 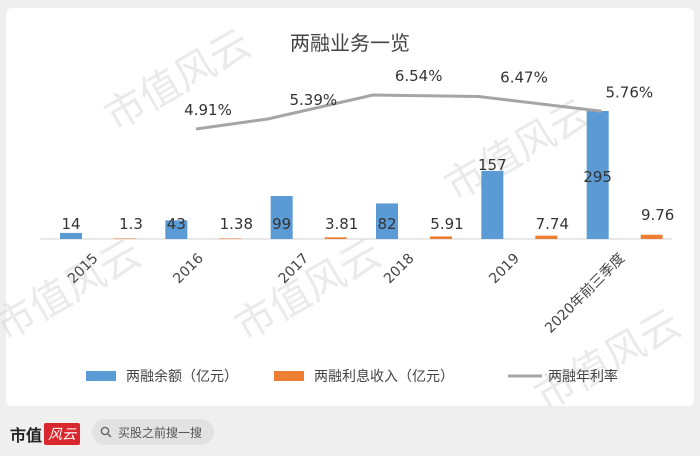 What do you see at coordinates (657, 215) in the screenshot?
I see `bar-label-interest: 9.76` at bounding box center [657, 215].